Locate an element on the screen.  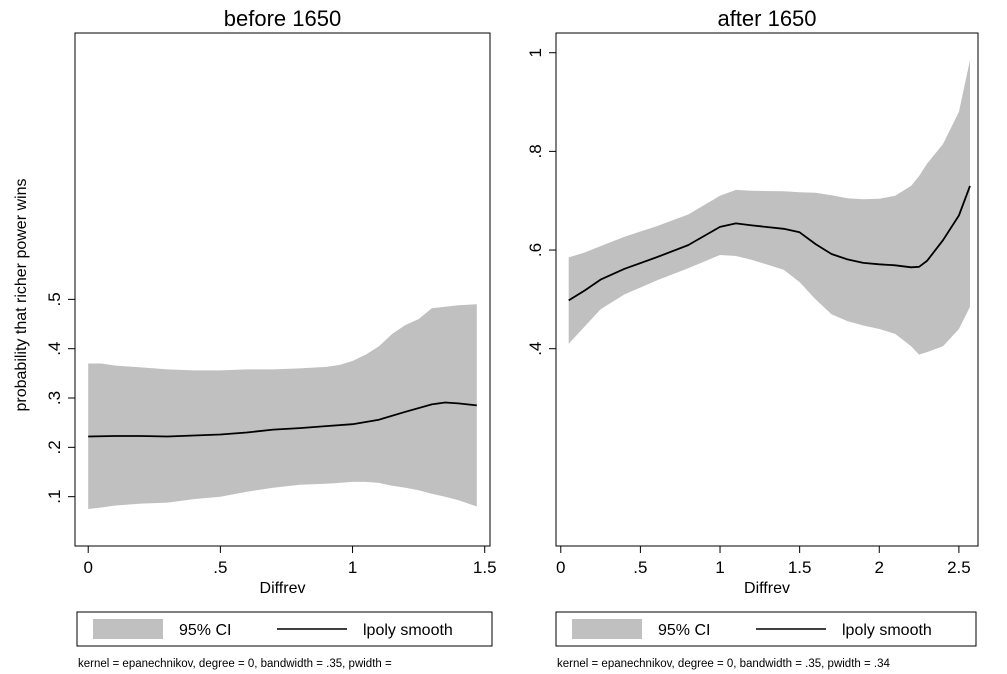
panel2-x-axis-label: Diffrev is located at coordinates (767, 588).